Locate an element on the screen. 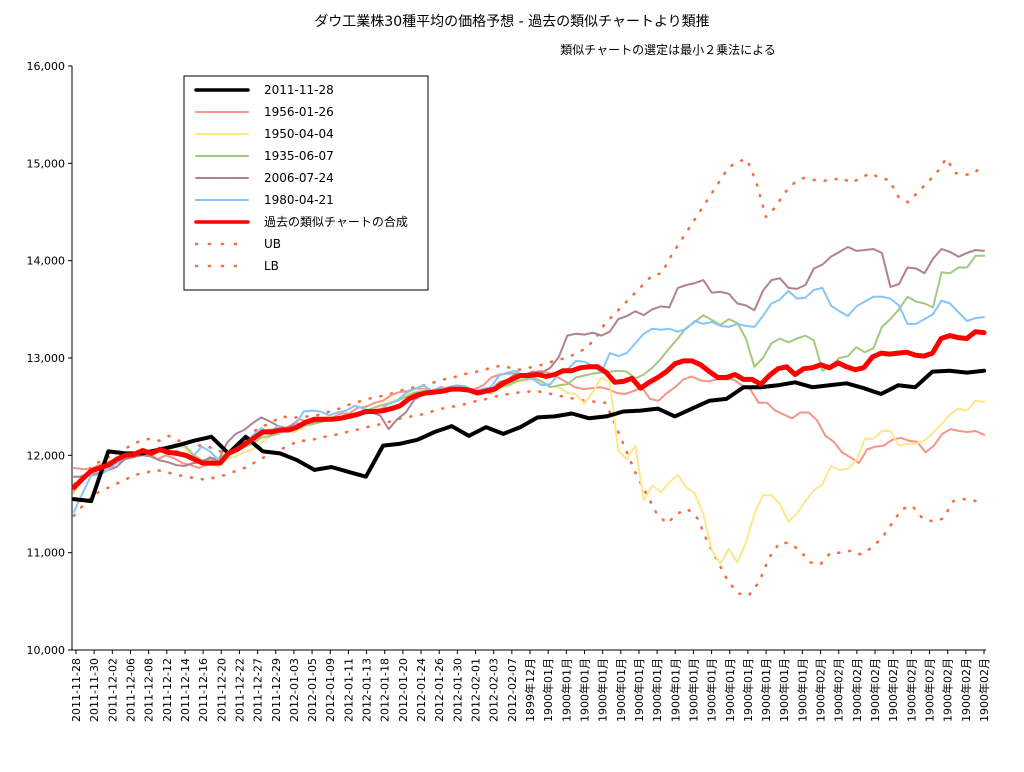 This screenshot has height=772, width=1024. x-tick-label: 2011-11-30 is located at coordinates (94, 690).